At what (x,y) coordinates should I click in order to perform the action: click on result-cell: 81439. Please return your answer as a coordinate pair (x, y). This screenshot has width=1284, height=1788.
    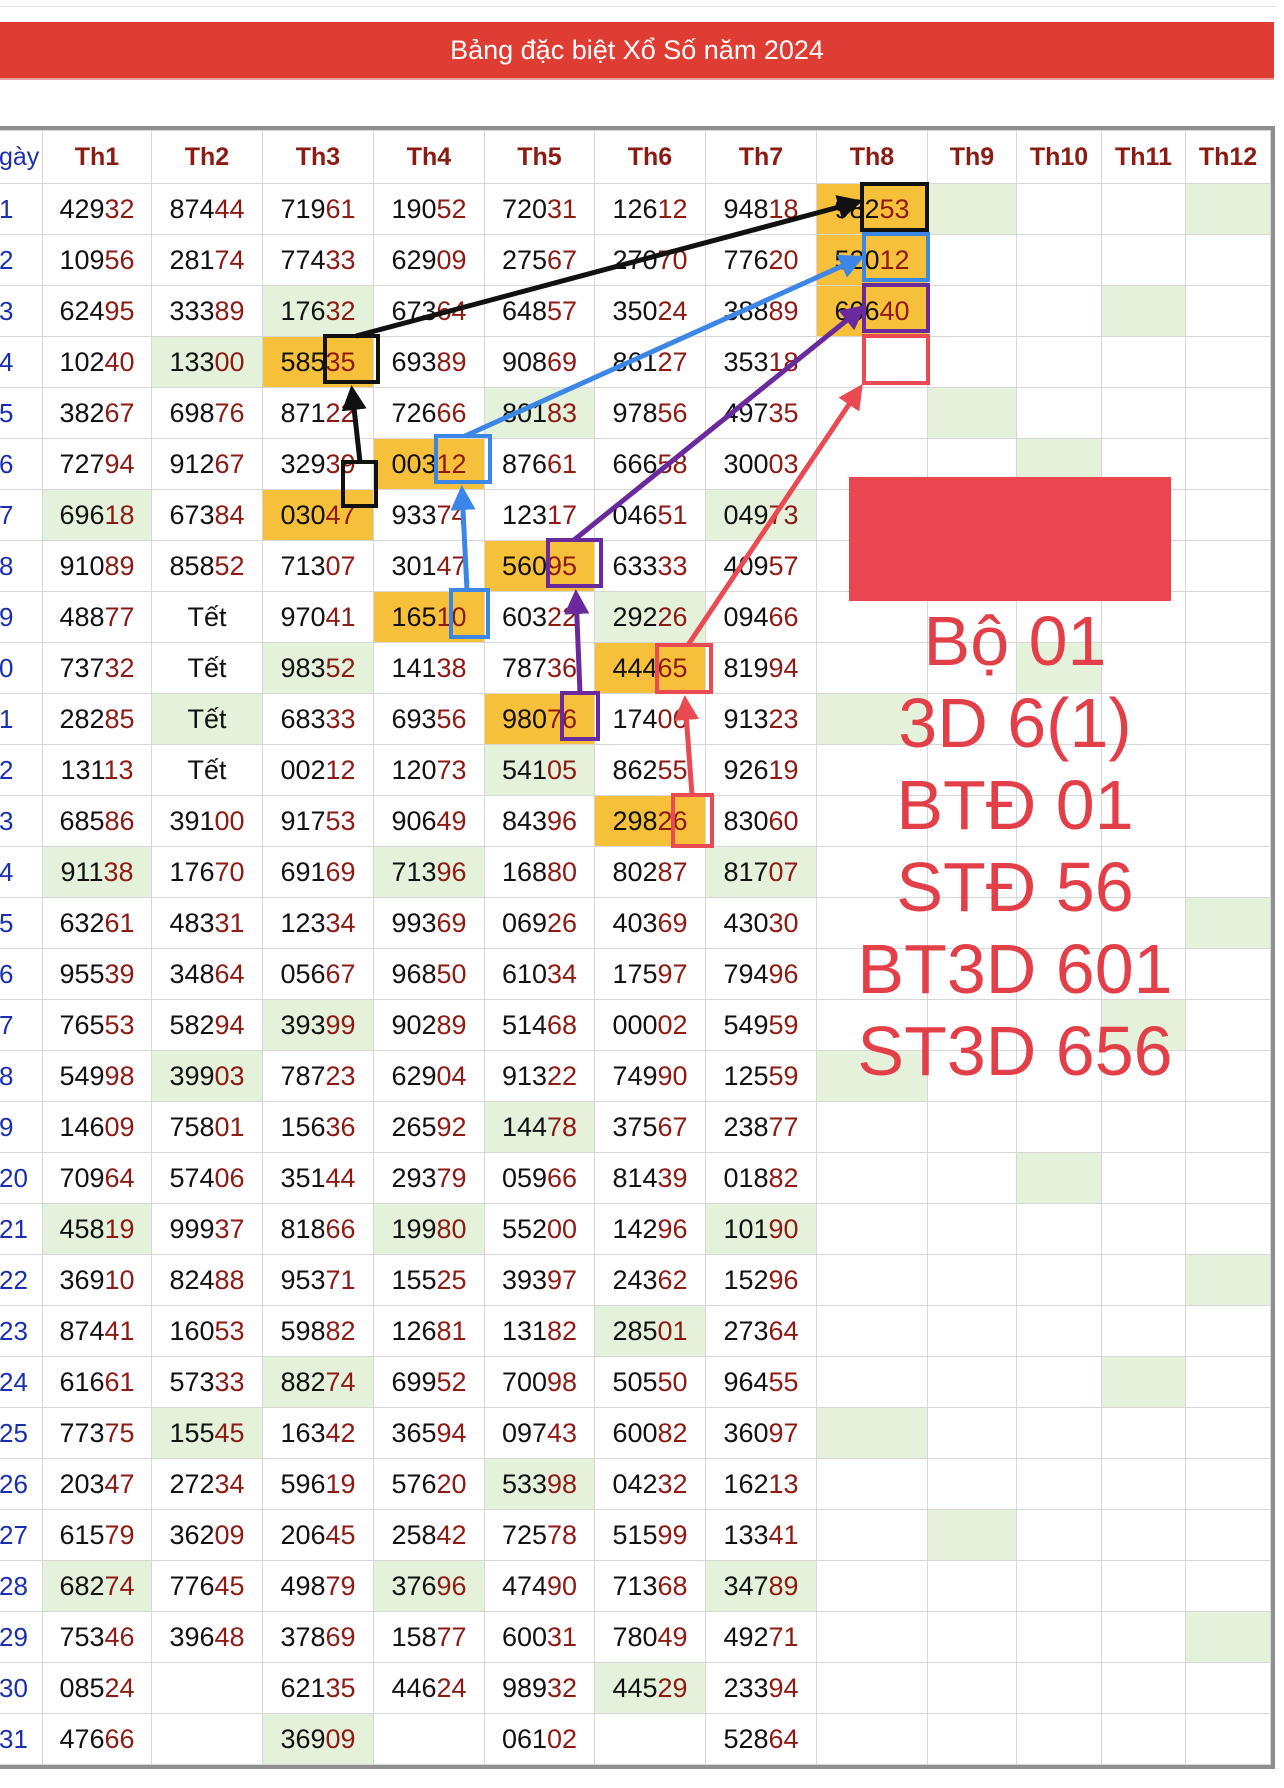
    Looking at the image, I should click on (650, 1178).